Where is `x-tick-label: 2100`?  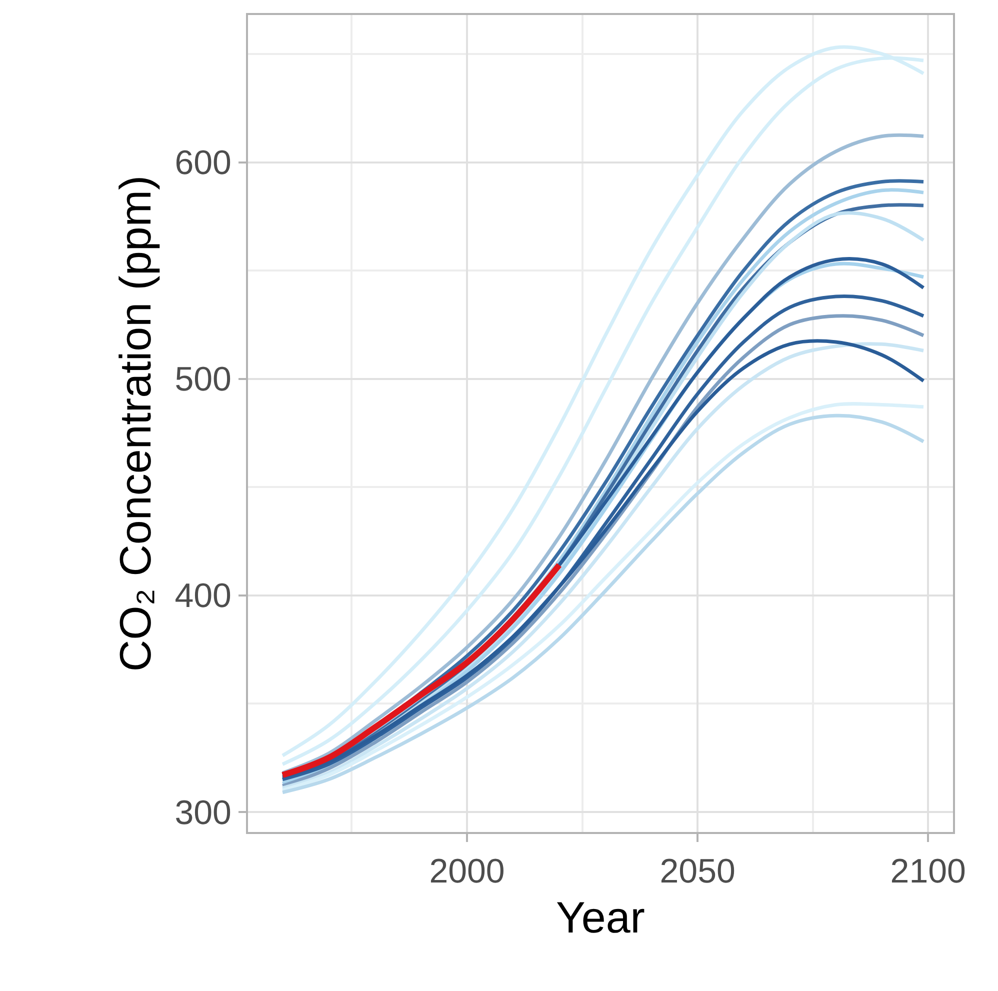
x-tick-label: 2100 is located at coordinates (928, 871).